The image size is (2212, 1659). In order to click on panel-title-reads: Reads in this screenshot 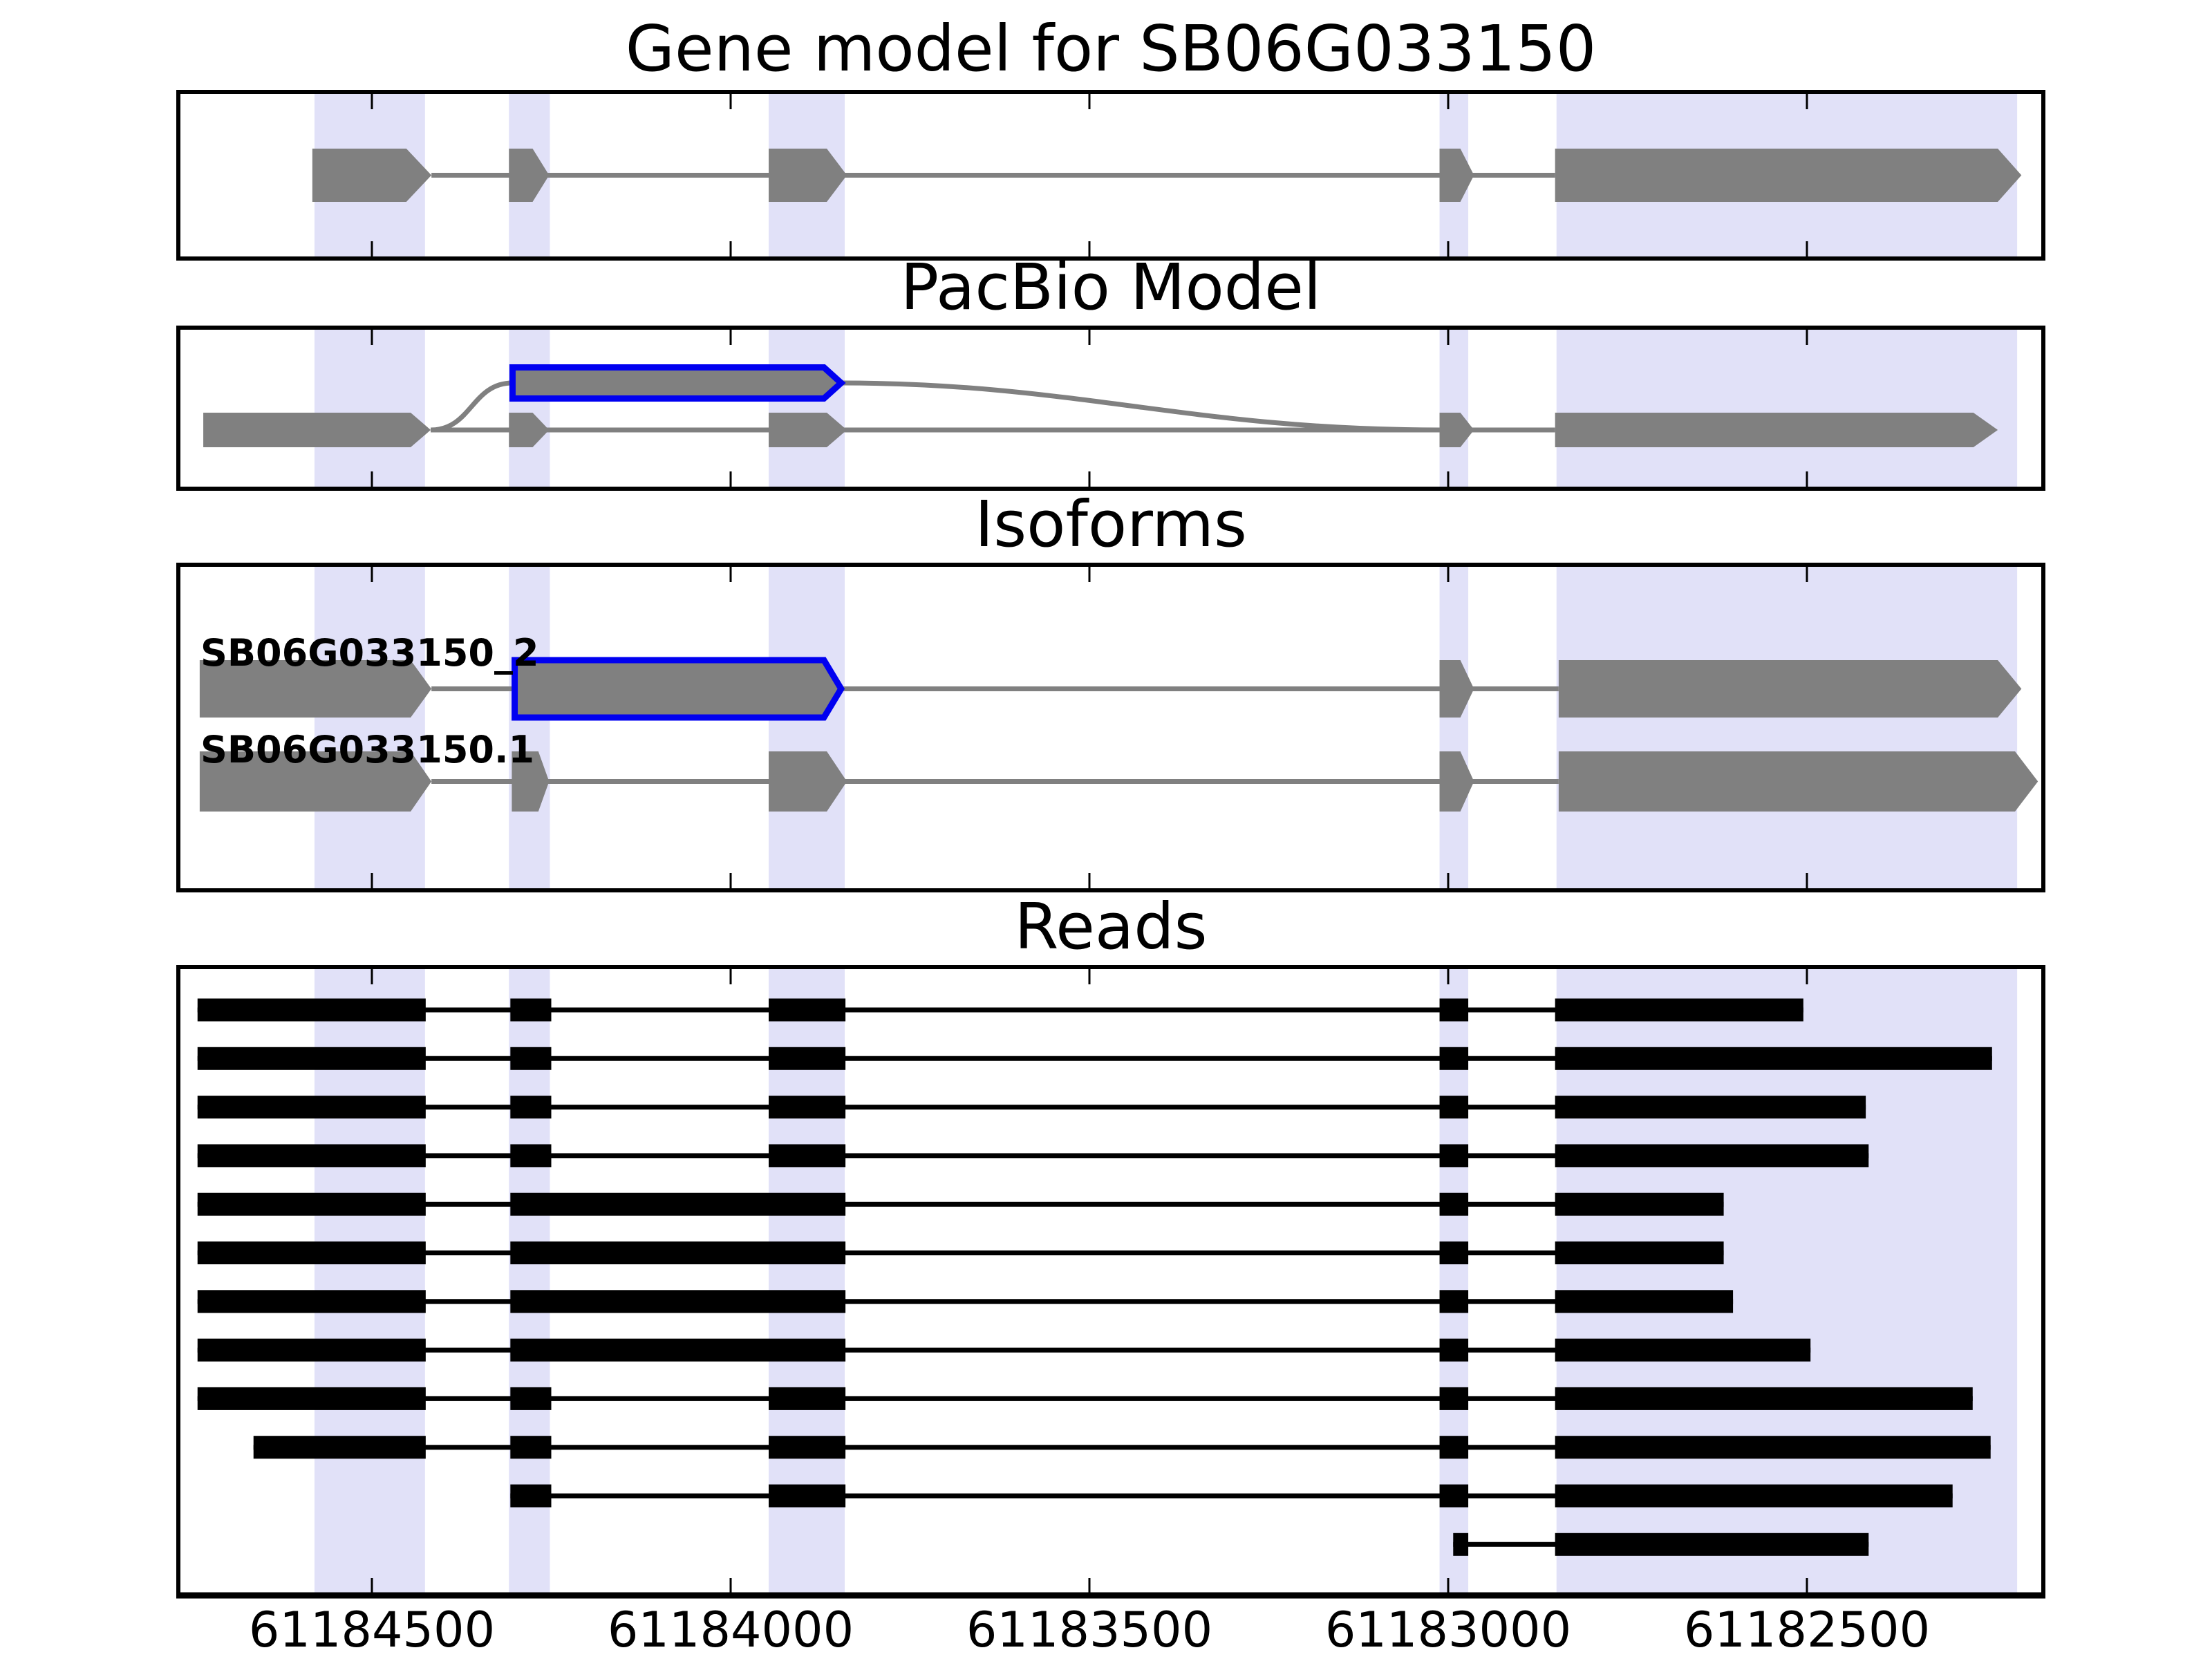, I will do `click(1111, 927)`.